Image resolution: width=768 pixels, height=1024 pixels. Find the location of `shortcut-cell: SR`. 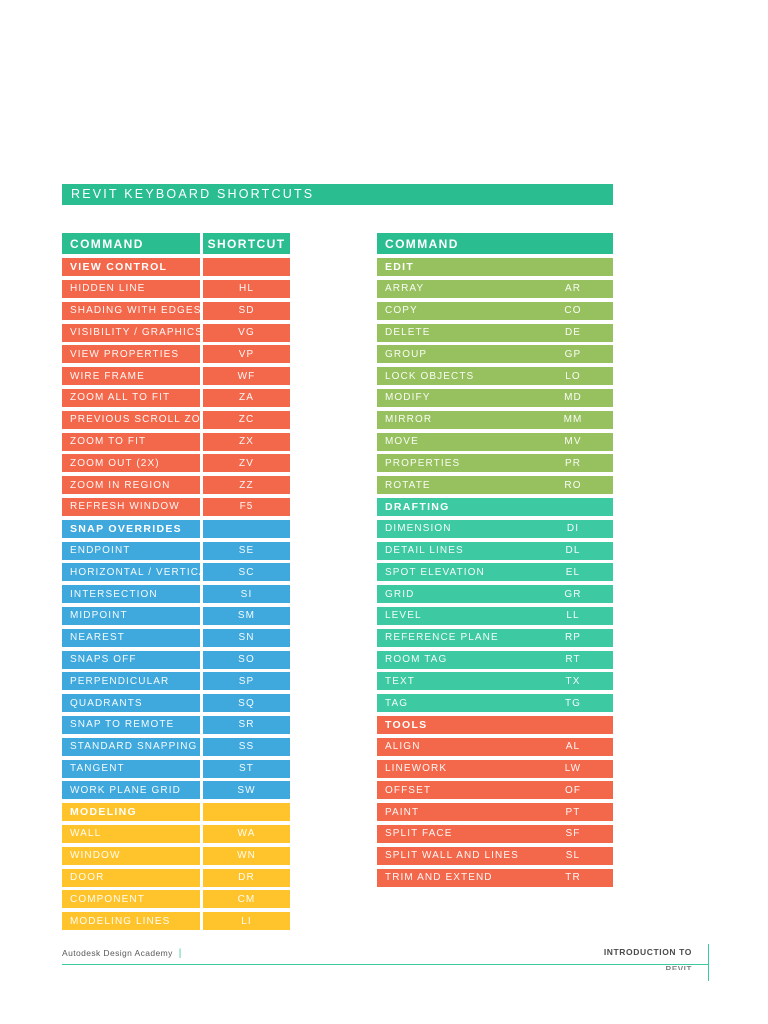

shortcut-cell: SR is located at coordinates (246, 725).